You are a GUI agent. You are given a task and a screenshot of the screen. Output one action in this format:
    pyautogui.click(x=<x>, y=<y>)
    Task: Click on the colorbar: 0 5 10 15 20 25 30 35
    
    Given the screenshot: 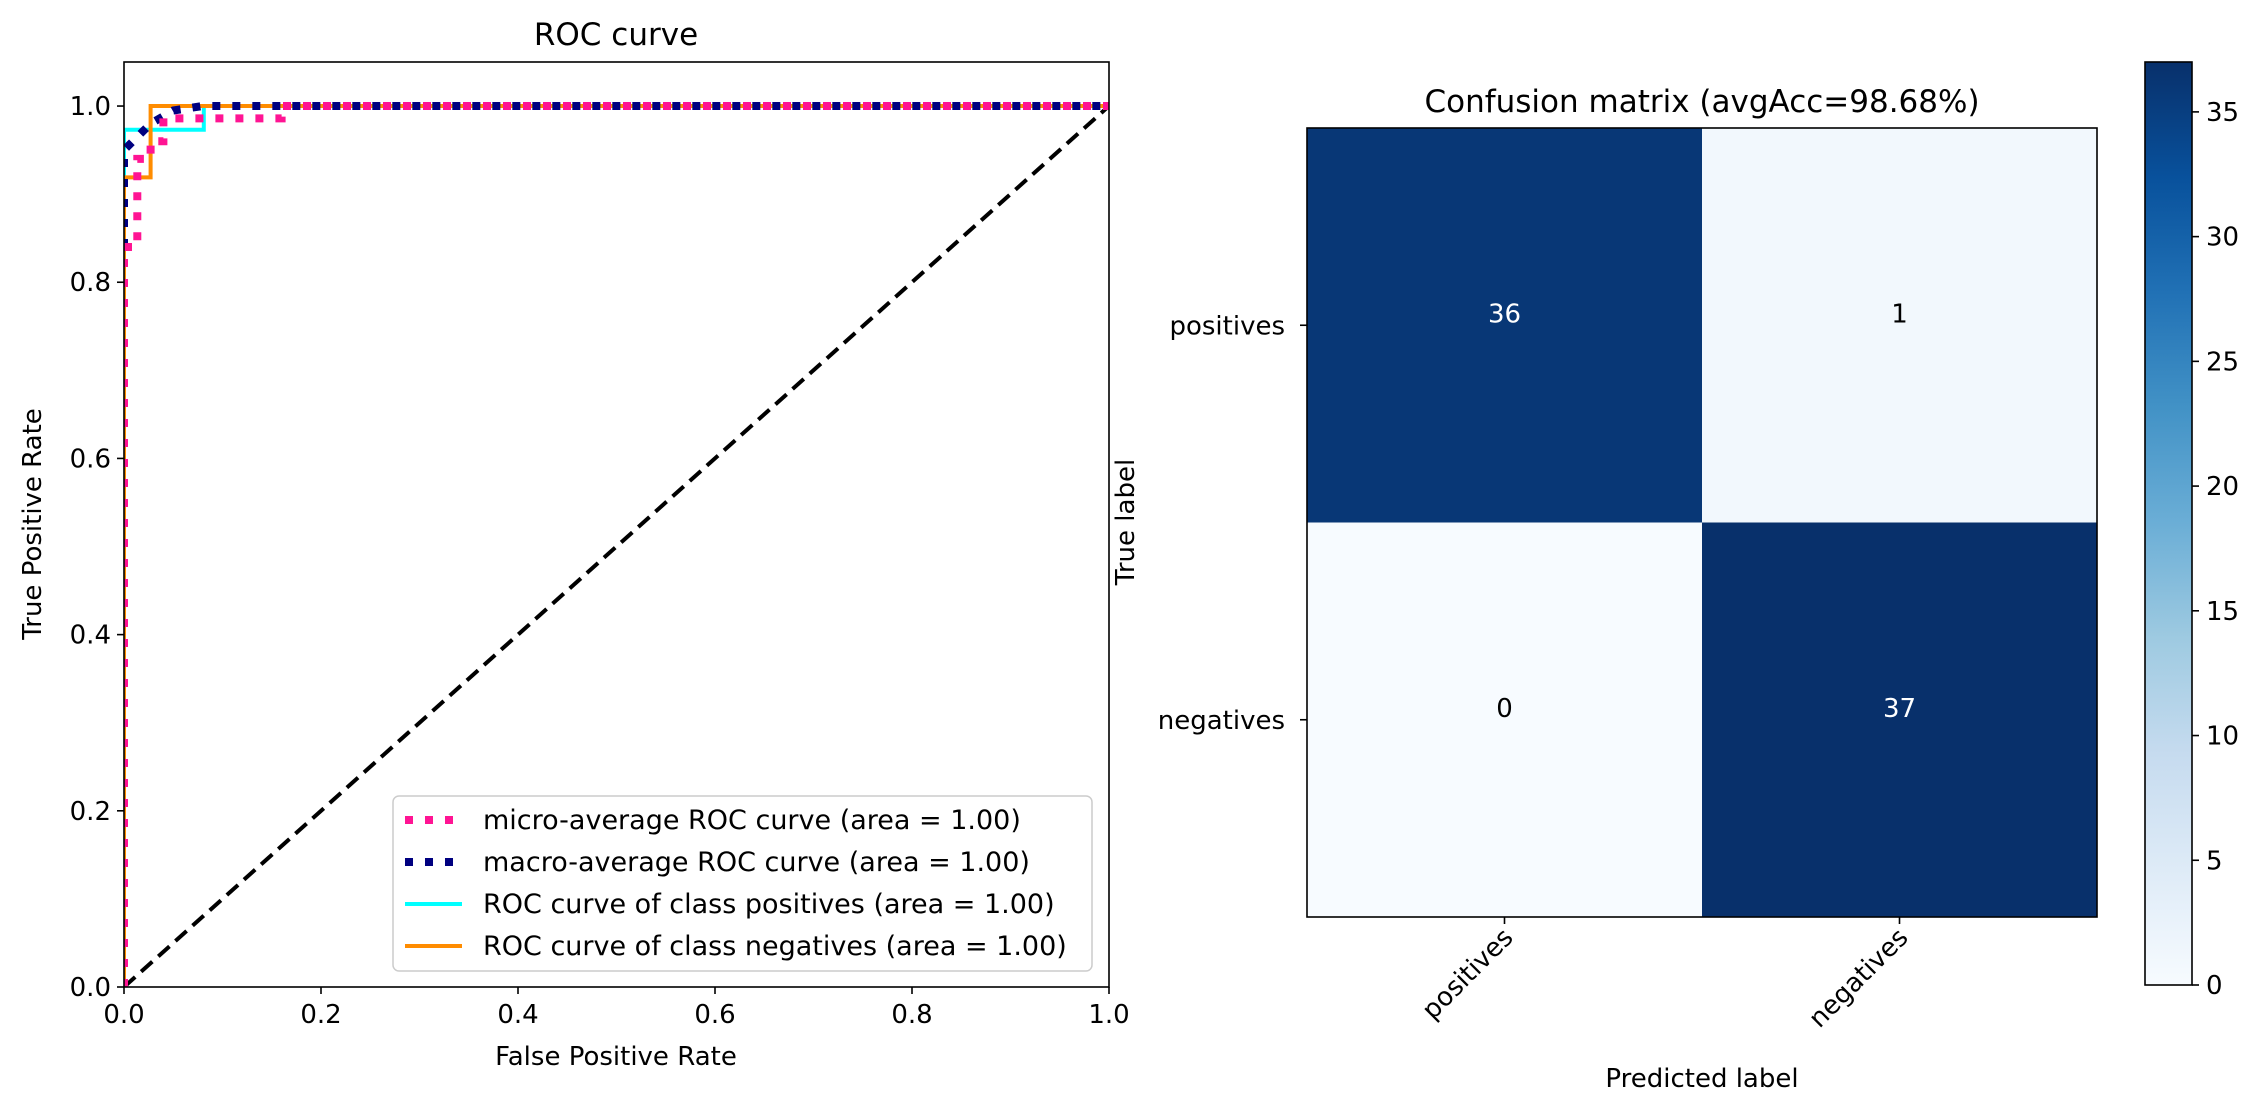 What is the action you would take?
    pyautogui.click(x=2191, y=531)
    